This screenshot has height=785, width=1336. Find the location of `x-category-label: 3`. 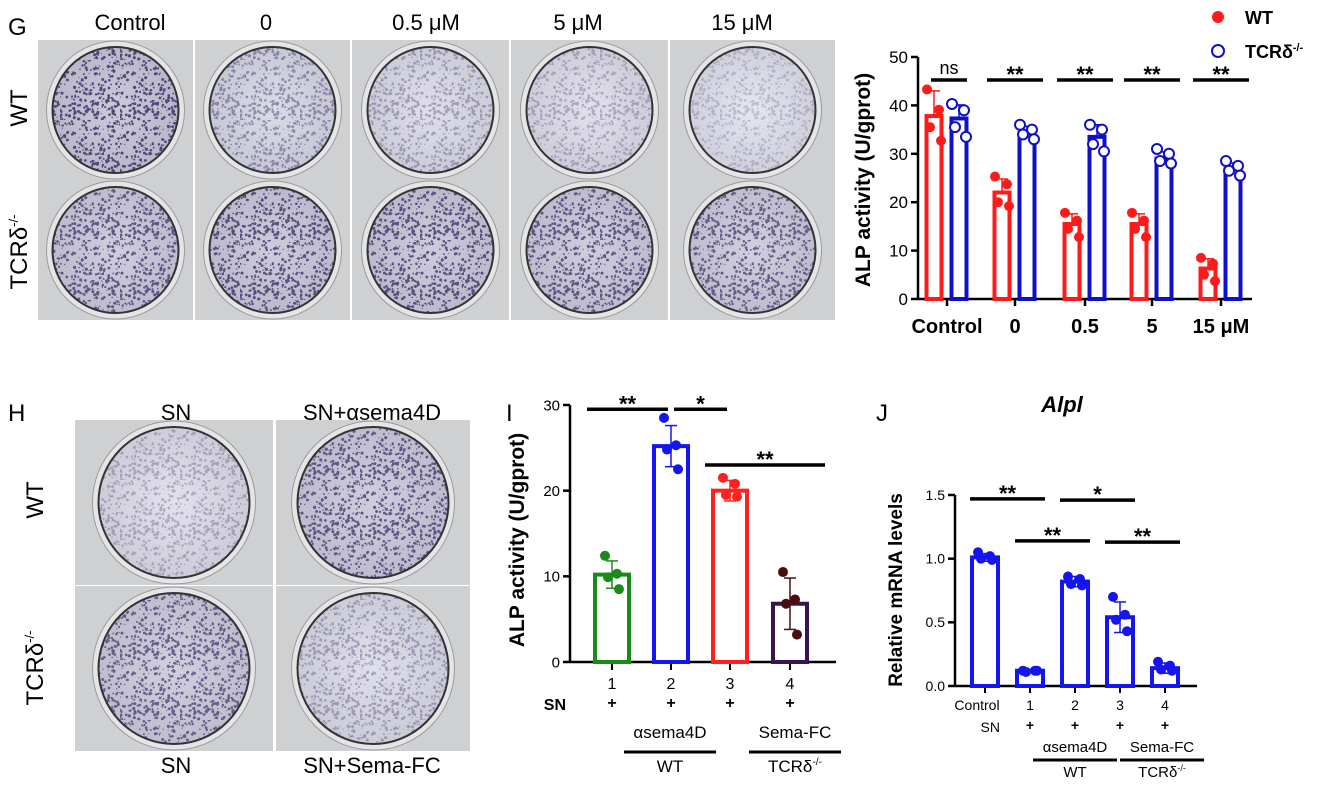

x-category-label: 3 is located at coordinates (1120, 705).